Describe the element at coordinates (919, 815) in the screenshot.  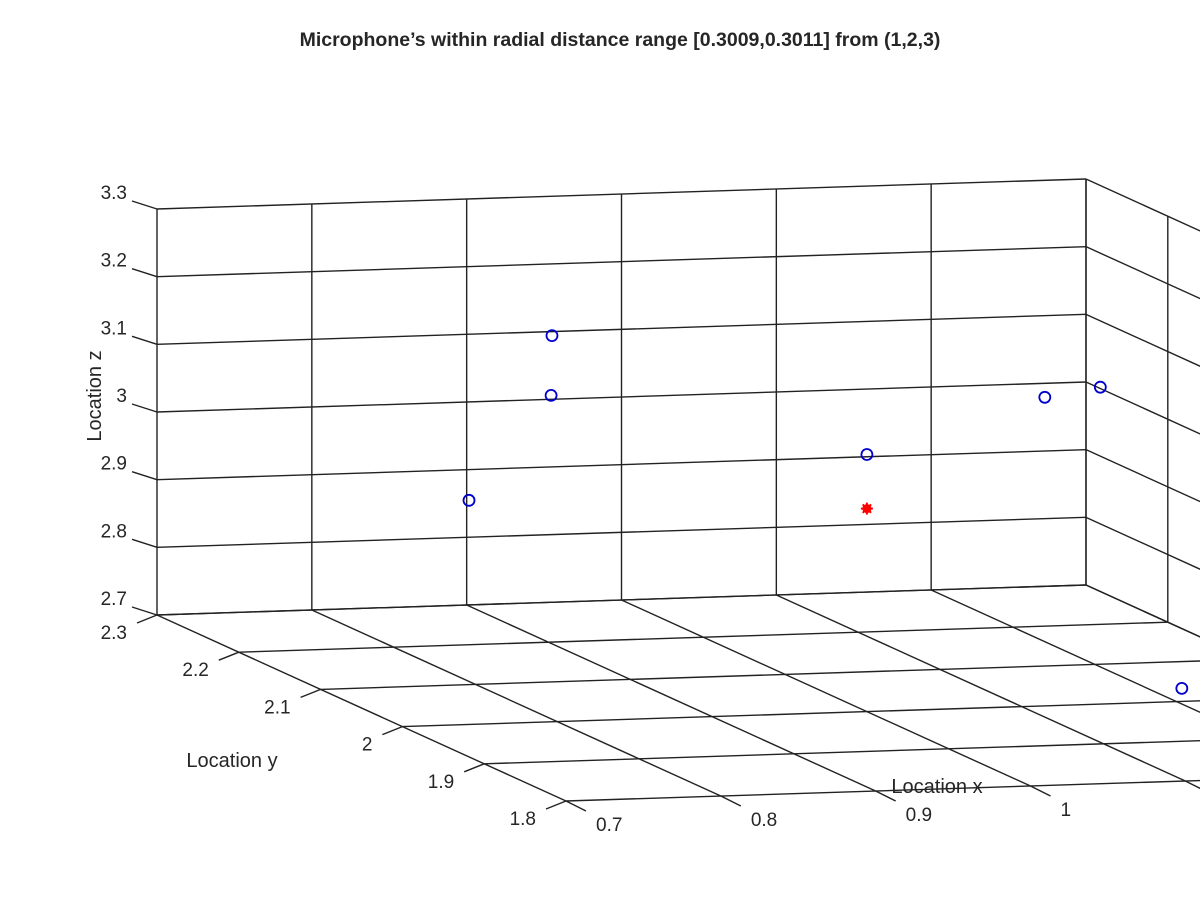
I see `x-tick-label: 0.9` at that location.